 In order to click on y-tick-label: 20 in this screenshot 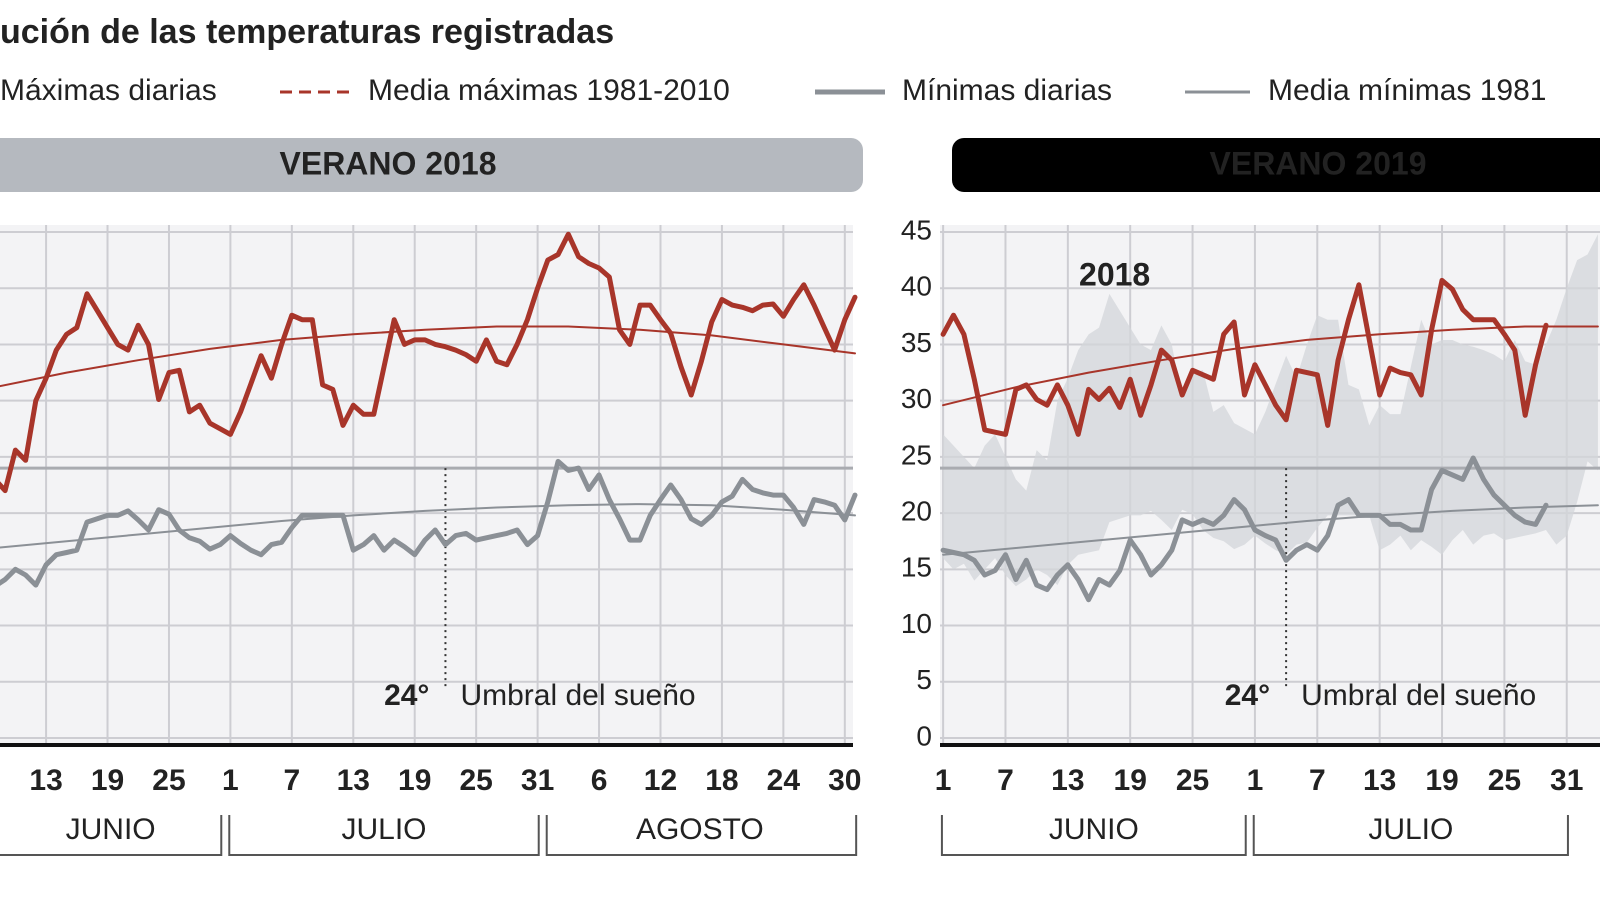, I will do `click(916, 511)`.